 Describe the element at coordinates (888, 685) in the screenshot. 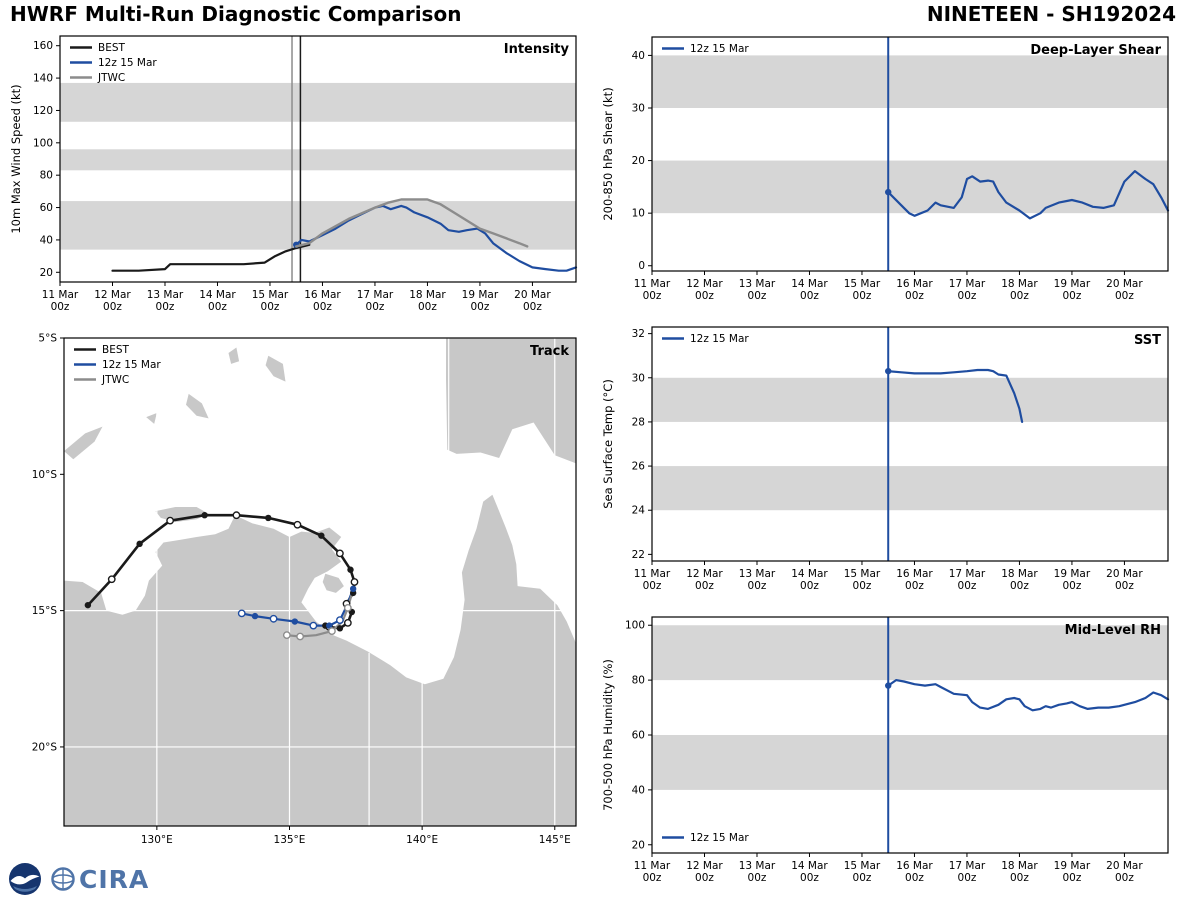

I see `init-marker` at that location.